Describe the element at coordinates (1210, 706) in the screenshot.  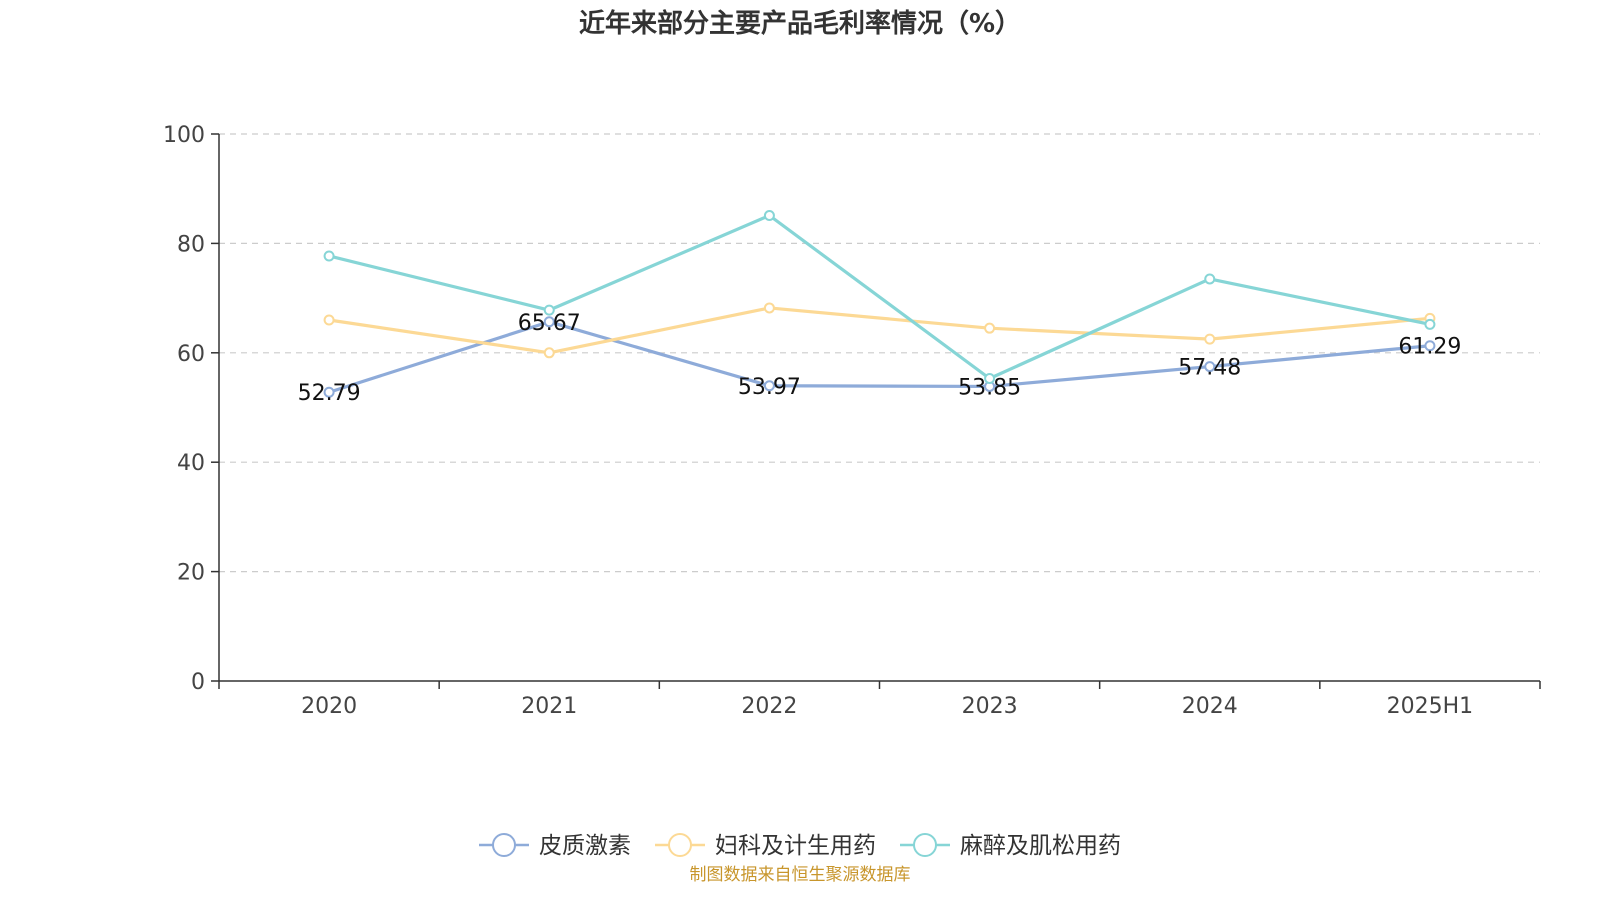
I see `x-tick-label: 2024` at that location.